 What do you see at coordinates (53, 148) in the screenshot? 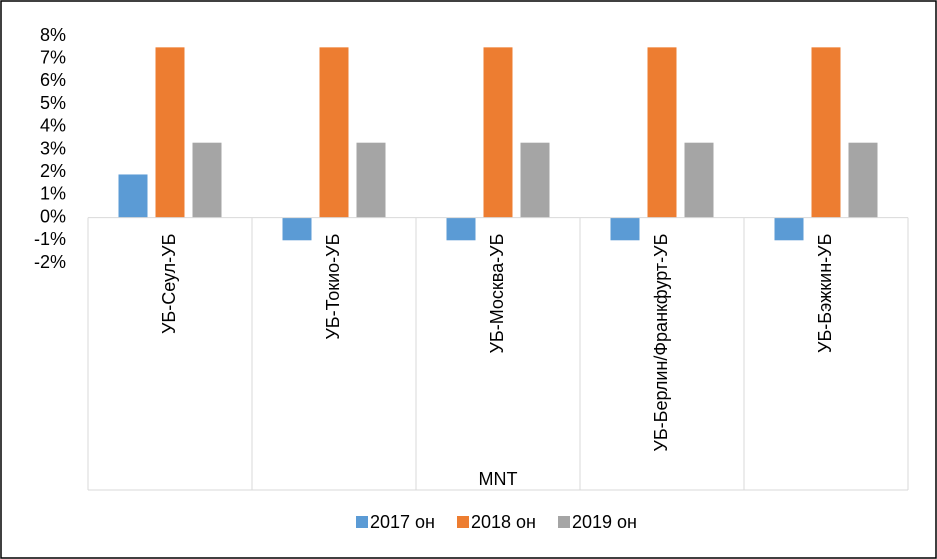
I see `y-tick-label: 3%` at bounding box center [53, 148].